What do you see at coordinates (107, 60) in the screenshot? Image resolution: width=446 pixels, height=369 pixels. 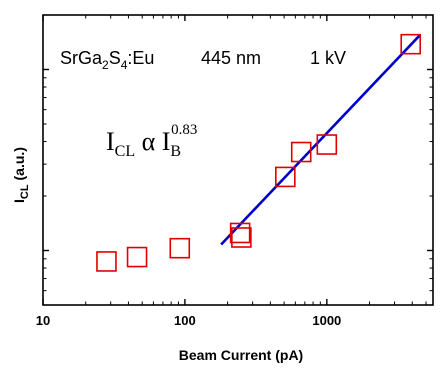 I see `material-annotation: SrGa2S4:Eu` at bounding box center [107, 60].